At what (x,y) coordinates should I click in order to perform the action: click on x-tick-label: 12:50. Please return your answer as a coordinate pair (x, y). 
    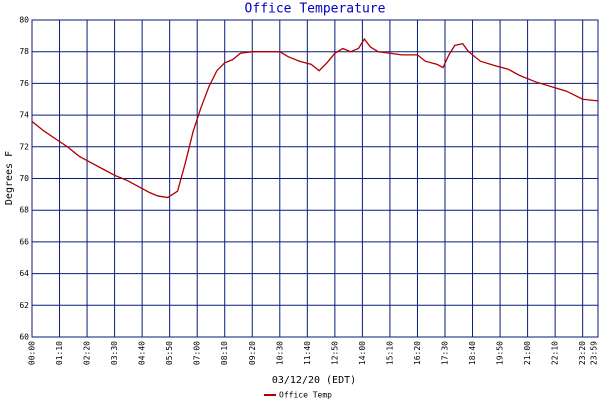
    Looking at the image, I should click on (334, 353).